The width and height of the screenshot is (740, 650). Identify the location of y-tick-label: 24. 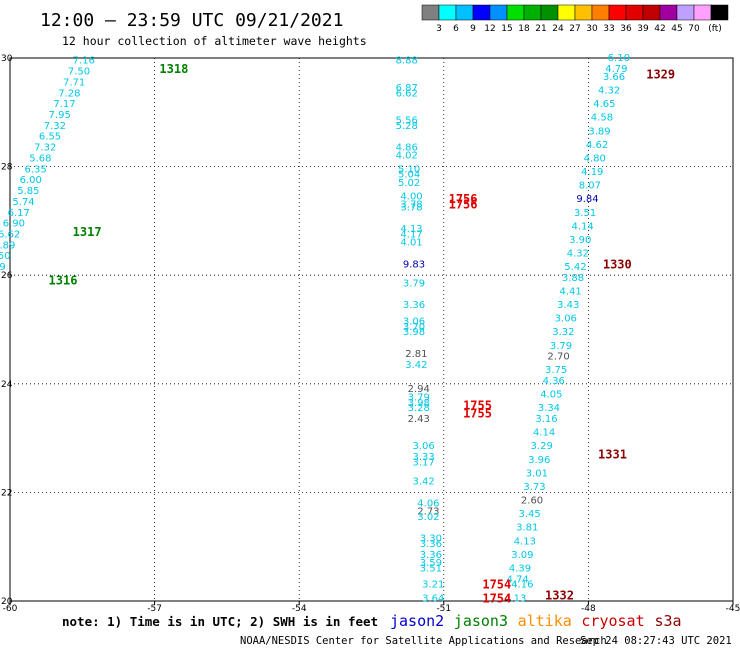
(7, 385).